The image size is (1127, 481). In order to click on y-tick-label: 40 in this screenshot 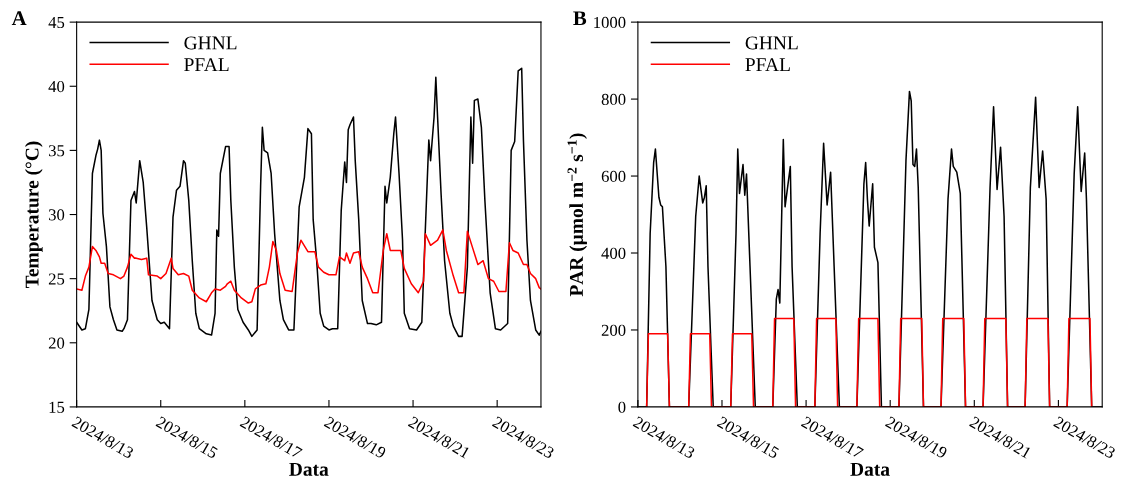, I will do `click(56, 86)`.